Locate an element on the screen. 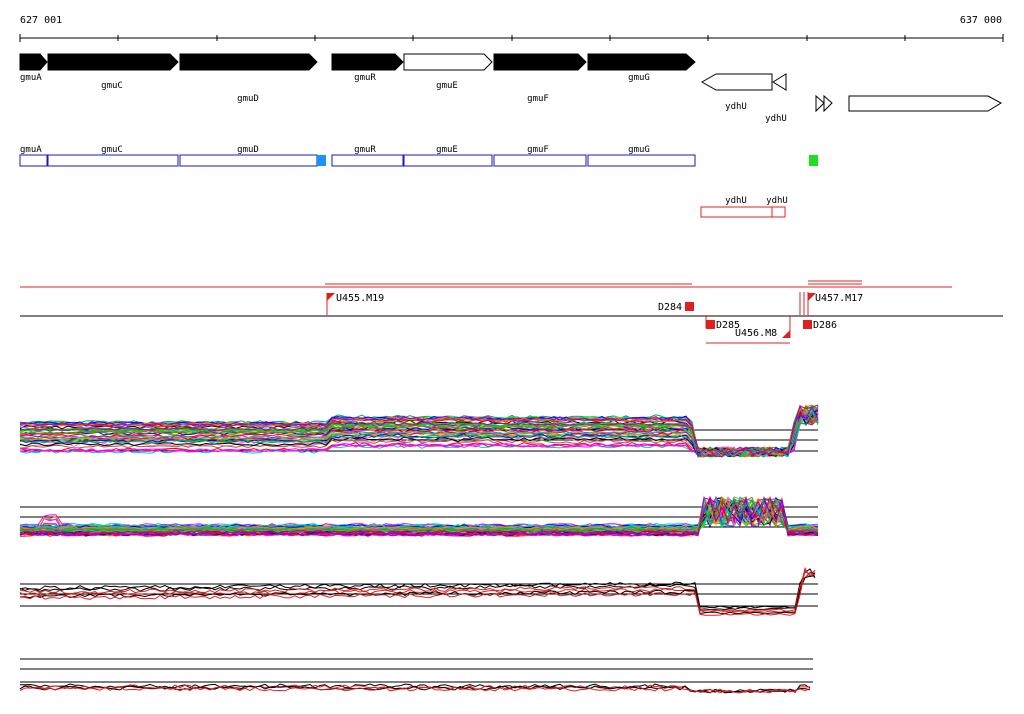 The image size is (1024, 714). blue-marker is located at coordinates (321, 160).